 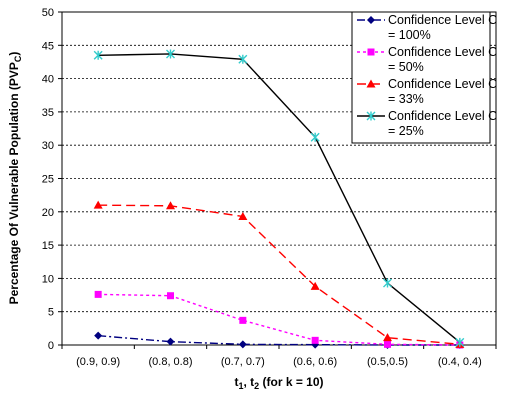 I want to click on legend-label-value: = 100%, so click(x=409, y=35).